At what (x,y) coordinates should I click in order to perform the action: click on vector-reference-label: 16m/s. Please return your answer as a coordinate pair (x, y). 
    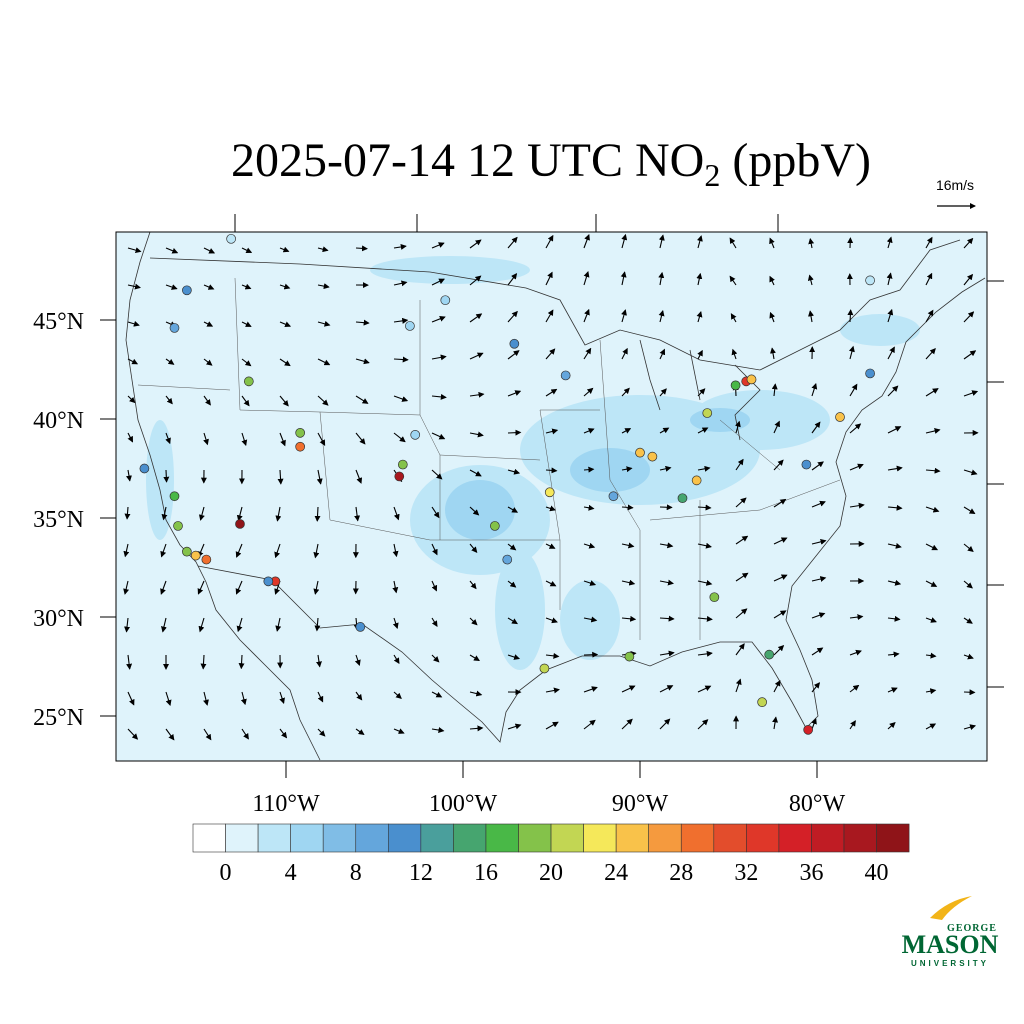
    Looking at the image, I should click on (955, 185).